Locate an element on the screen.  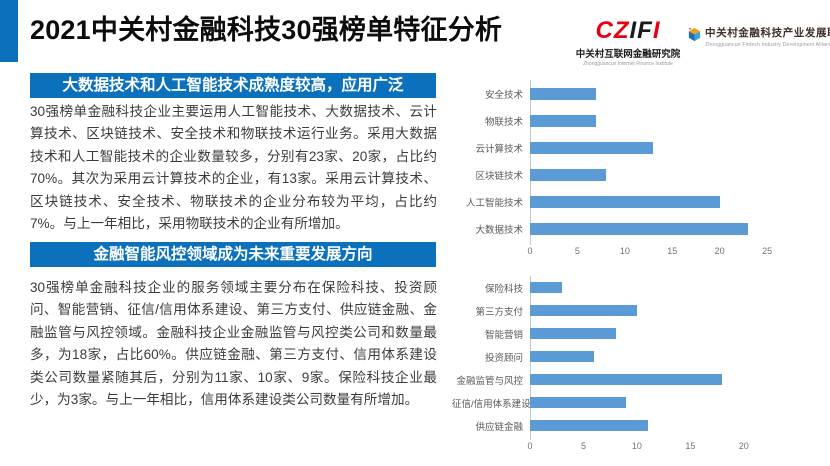
chart-row: 安全技术 is located at coordinates (638, 93).